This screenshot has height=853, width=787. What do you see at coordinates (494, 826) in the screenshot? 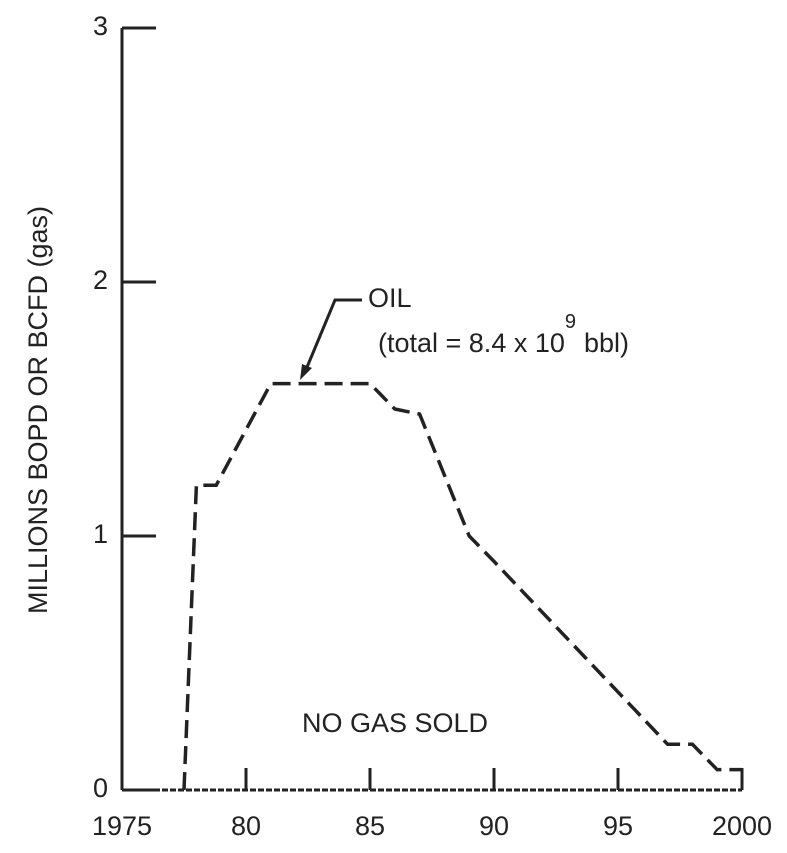
I see `x-tick-label: 90` at bounding box center [494, 826].